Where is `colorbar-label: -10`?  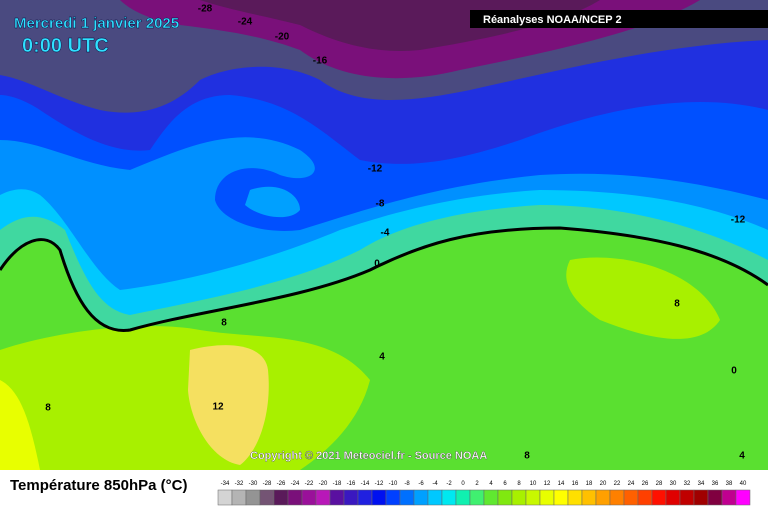
colorbar-label: -10 is located at coordinates (393, 484).